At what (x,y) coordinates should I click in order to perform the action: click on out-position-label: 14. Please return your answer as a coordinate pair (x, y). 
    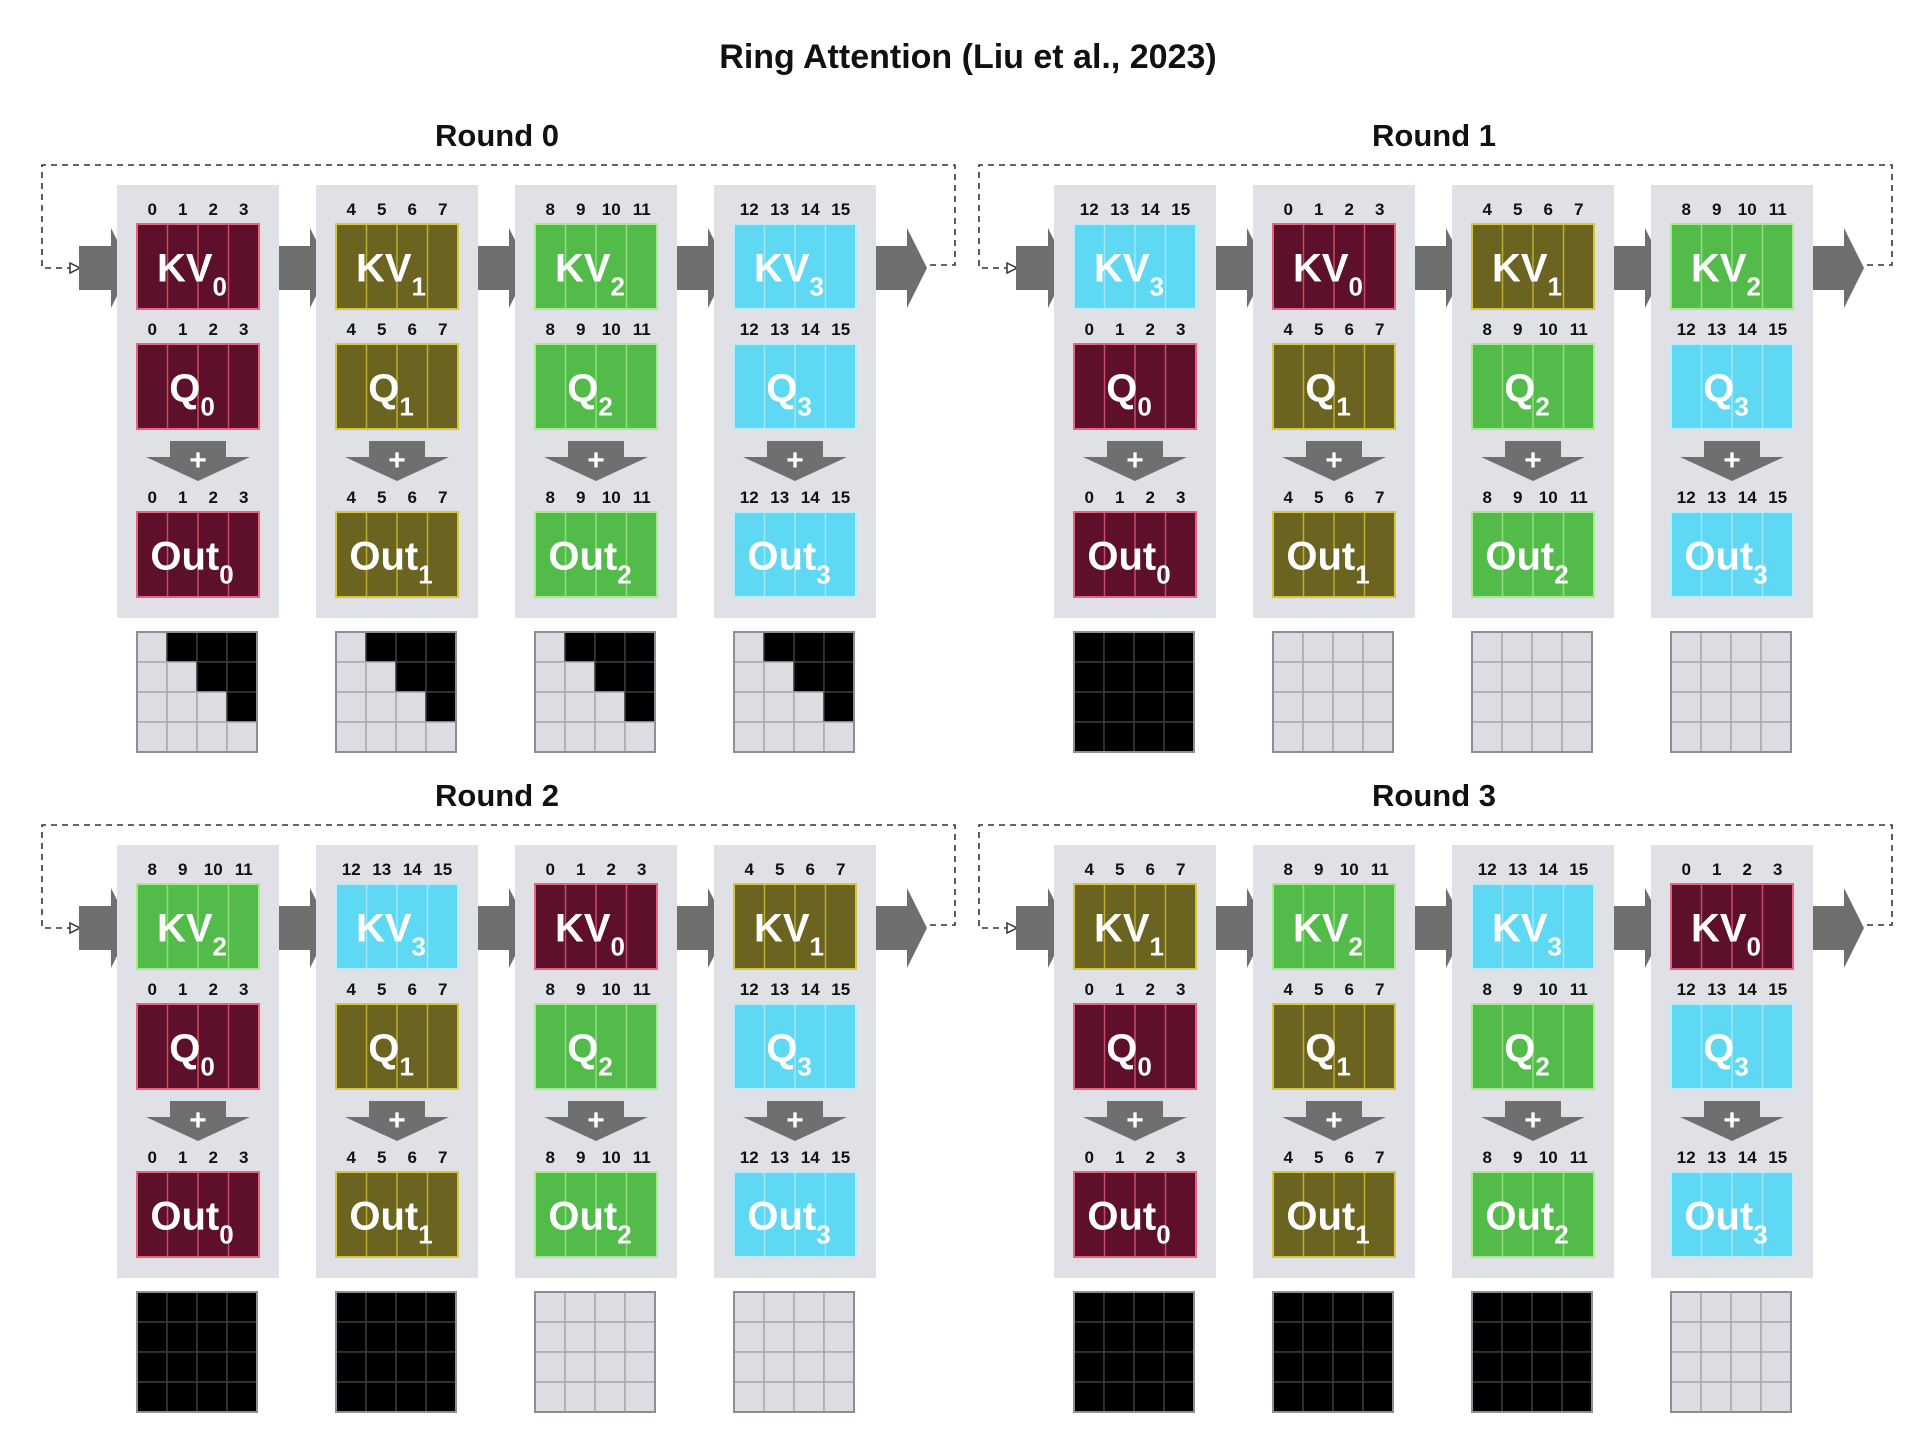
    Looking at the image, I should click on (1747, 1157).